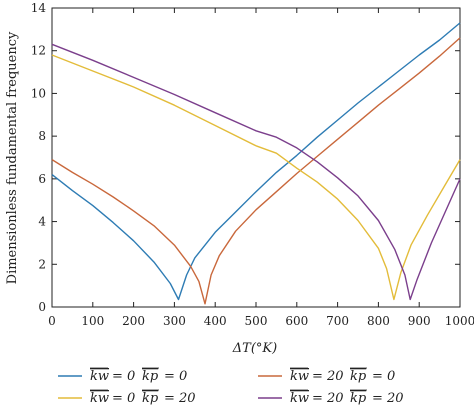 This screenshot has width=474, height=414. I want to click on legend-item-3: kw = 0 kp = 20, so click(127, 397).